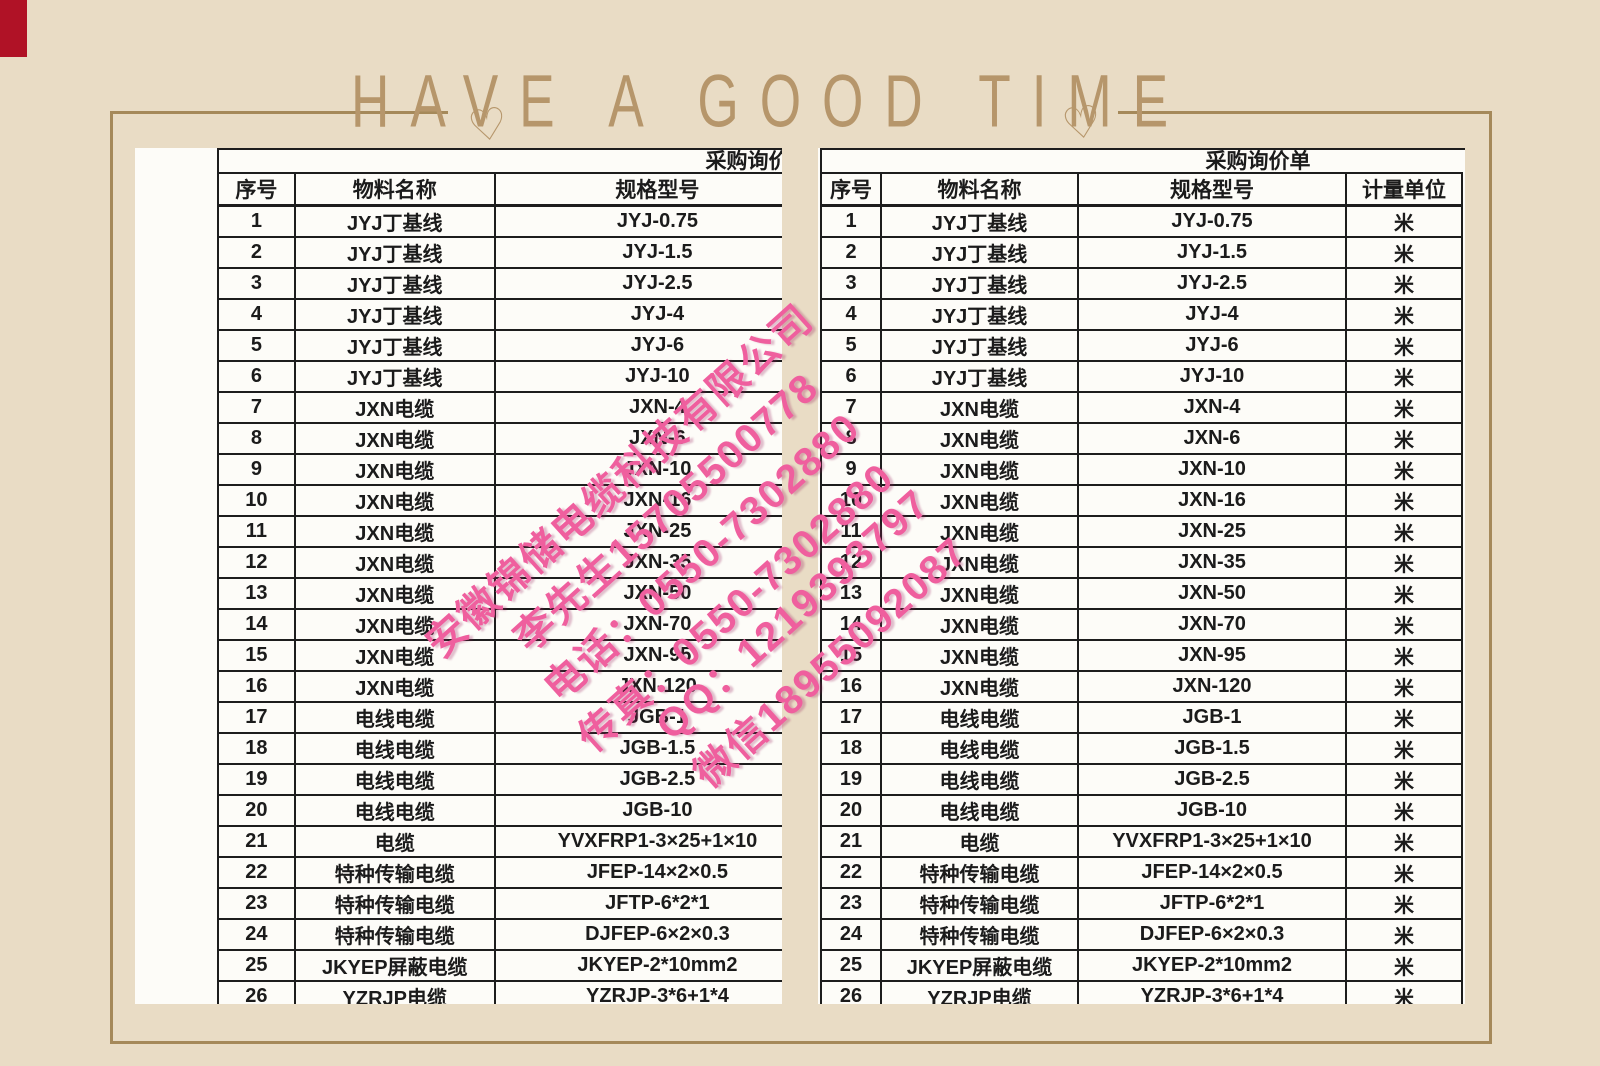 The height and width of the screenshot is (1066, 1600). Describe the element at coordinates (1212, 500) in the screenshot. I see `cell-spec: JXN-16` at that location.